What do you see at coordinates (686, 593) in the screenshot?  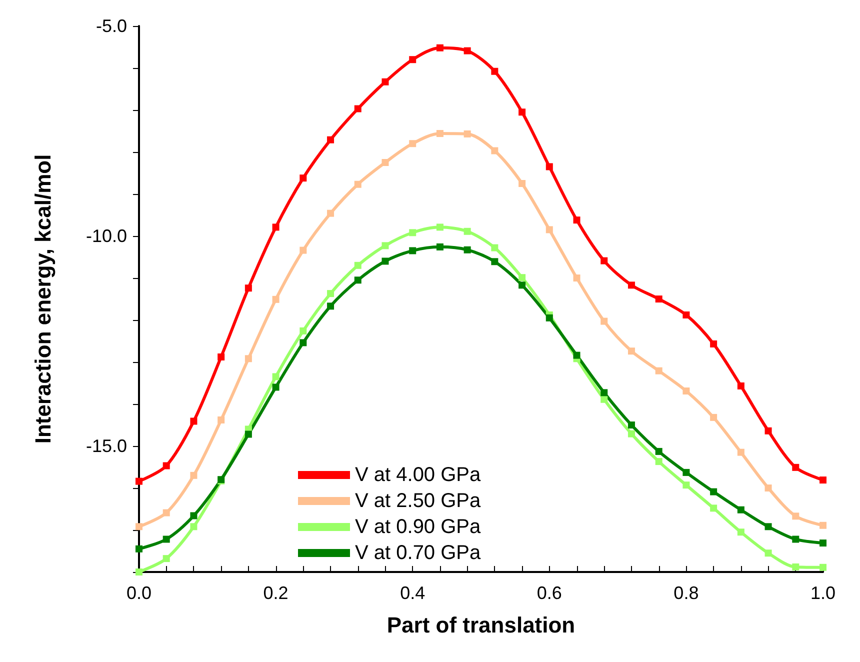 I see `x-tick-label: 0.8` at bounding box center [686, 593].